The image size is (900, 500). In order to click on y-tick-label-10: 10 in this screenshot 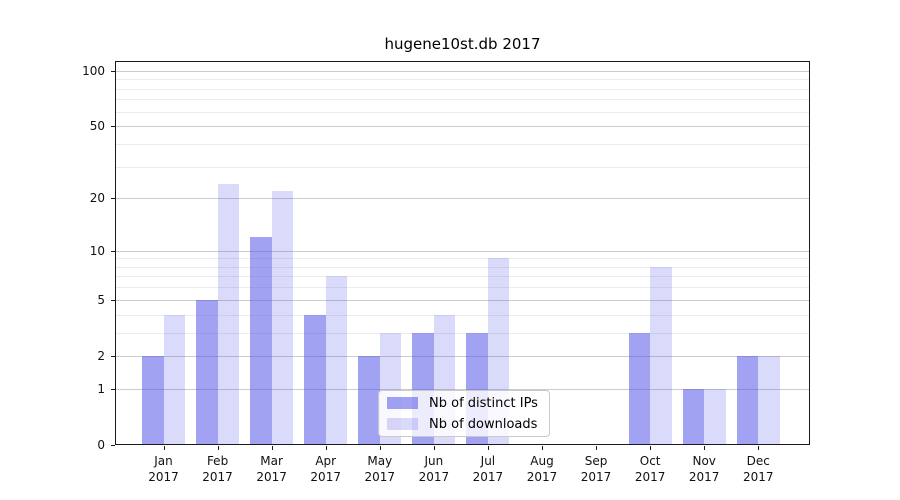, I will do `click(97, 250)`.